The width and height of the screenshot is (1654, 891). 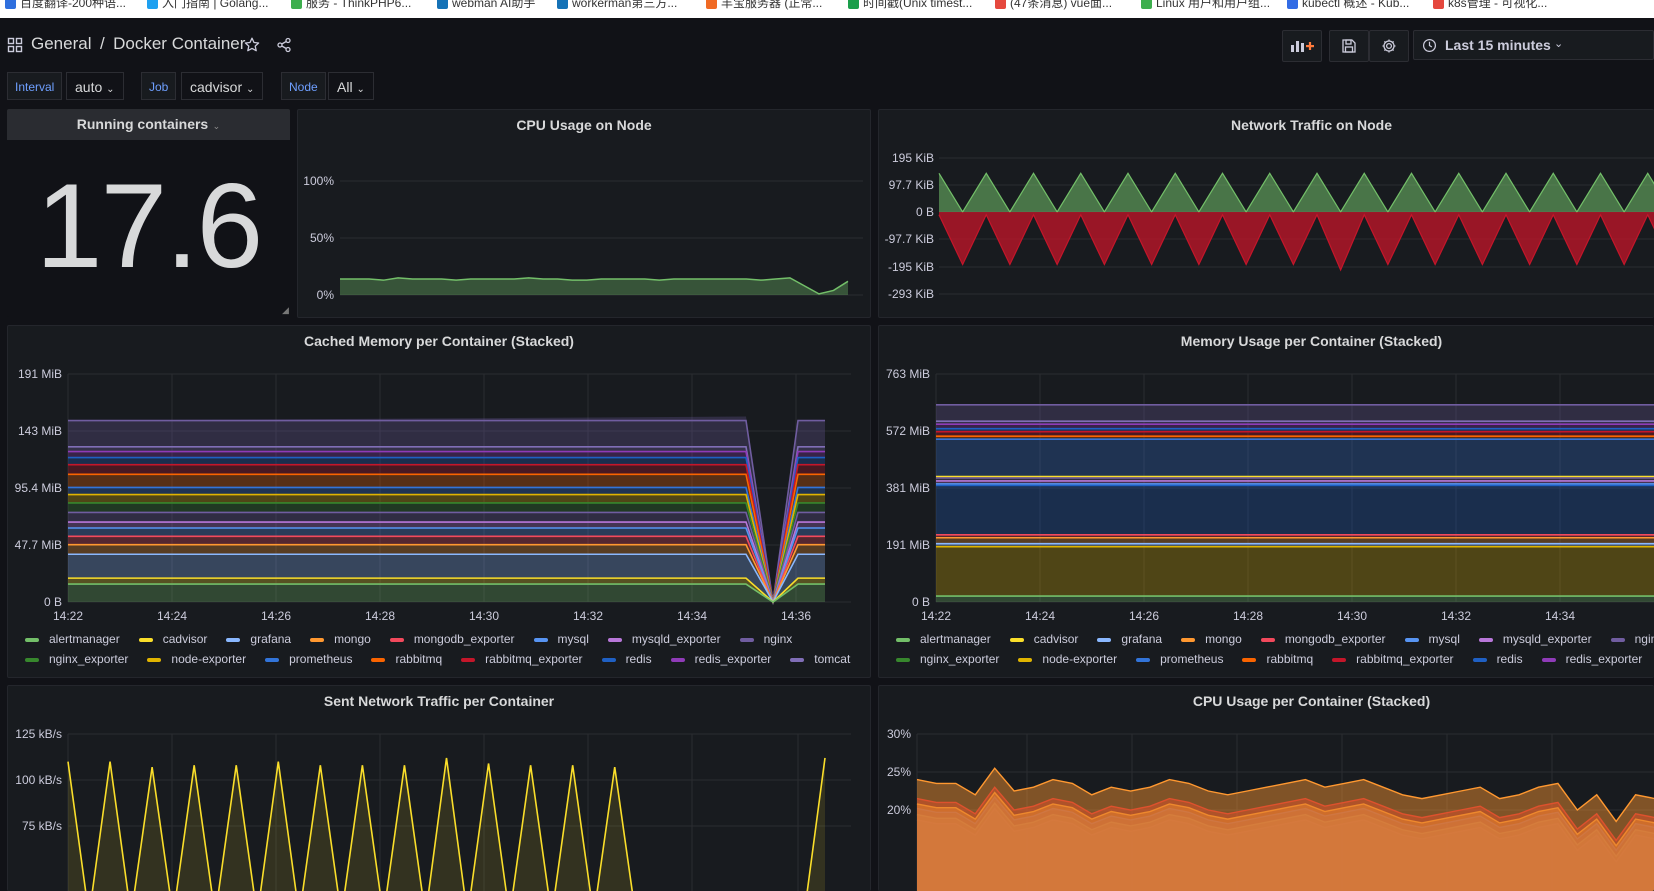 I want to click on star-icon, so click(x=252, y=47).